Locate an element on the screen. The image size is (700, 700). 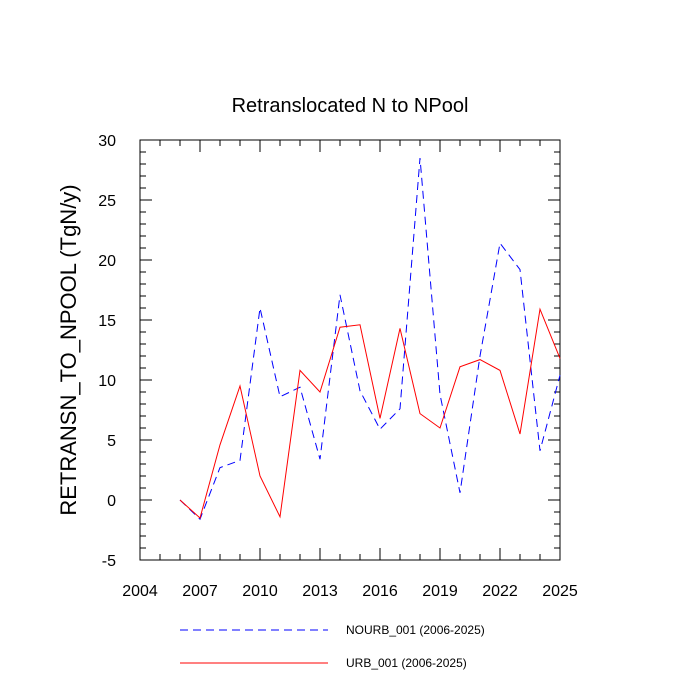
y-tick-label: 30 is located at coordinates (107, 141).